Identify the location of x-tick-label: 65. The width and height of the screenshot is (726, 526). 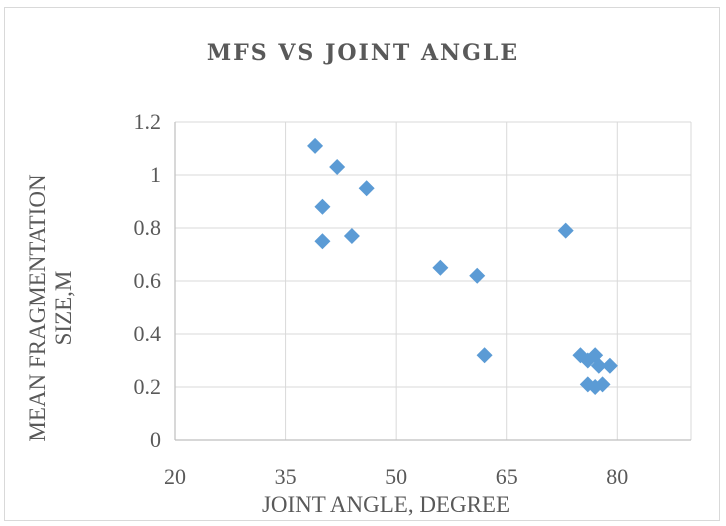
(507, 476).